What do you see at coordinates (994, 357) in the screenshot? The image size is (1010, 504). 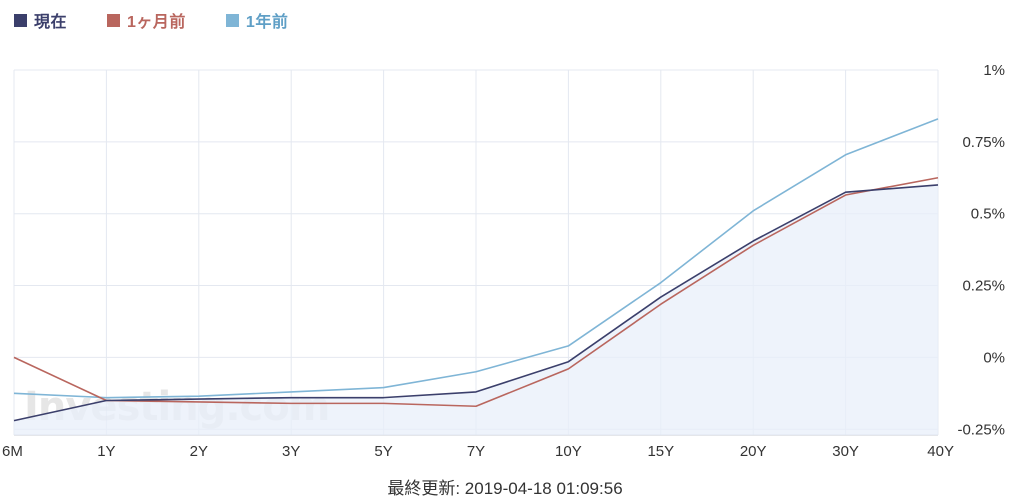 I see `y-tick-label: 0%` at bounding box center [994, 357].